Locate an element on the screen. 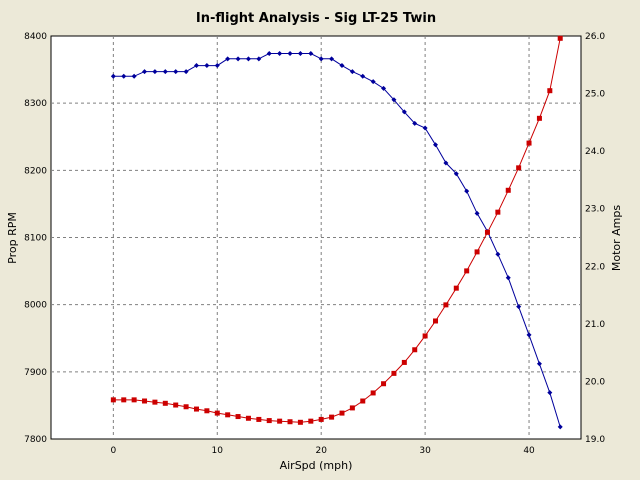 This screenshot has height=480, width=640. y-left-tick-label: 8100 is located at coordinates (35, 239).